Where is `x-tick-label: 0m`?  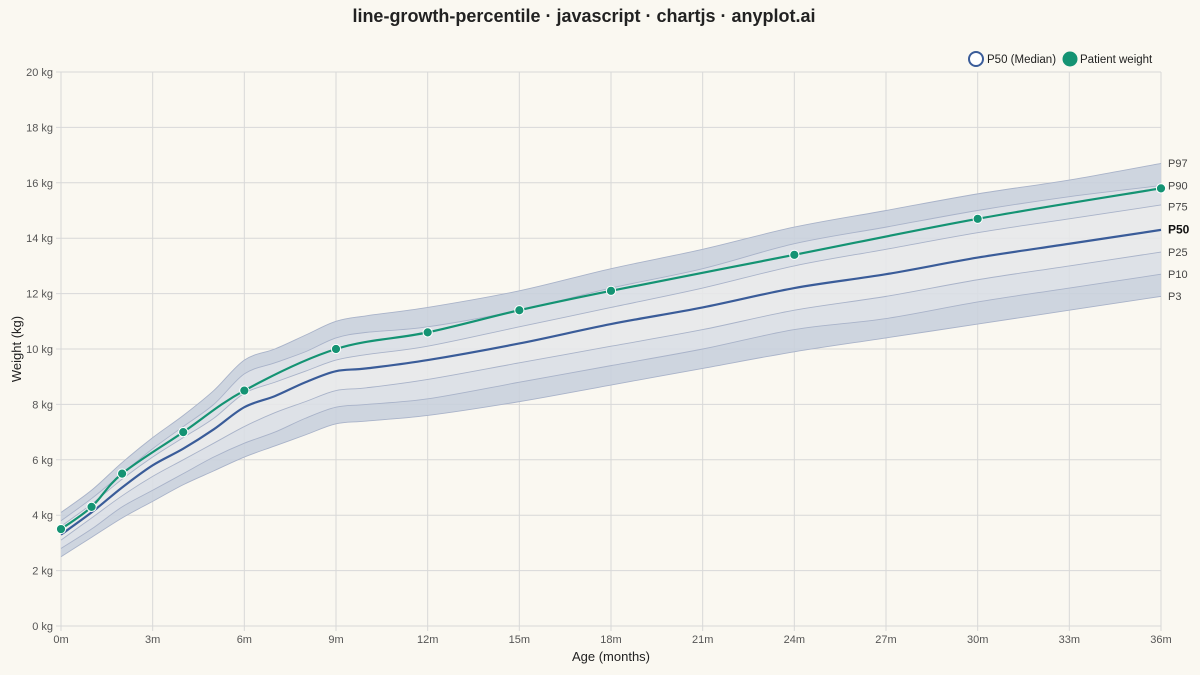 x-tick-label: 0m is located at coordinates (60, 640).